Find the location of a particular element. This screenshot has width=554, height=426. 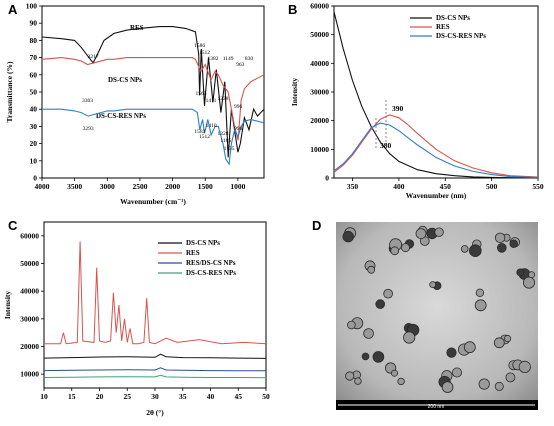

xrd-line-dscsres is located at coordinates (155, 376).